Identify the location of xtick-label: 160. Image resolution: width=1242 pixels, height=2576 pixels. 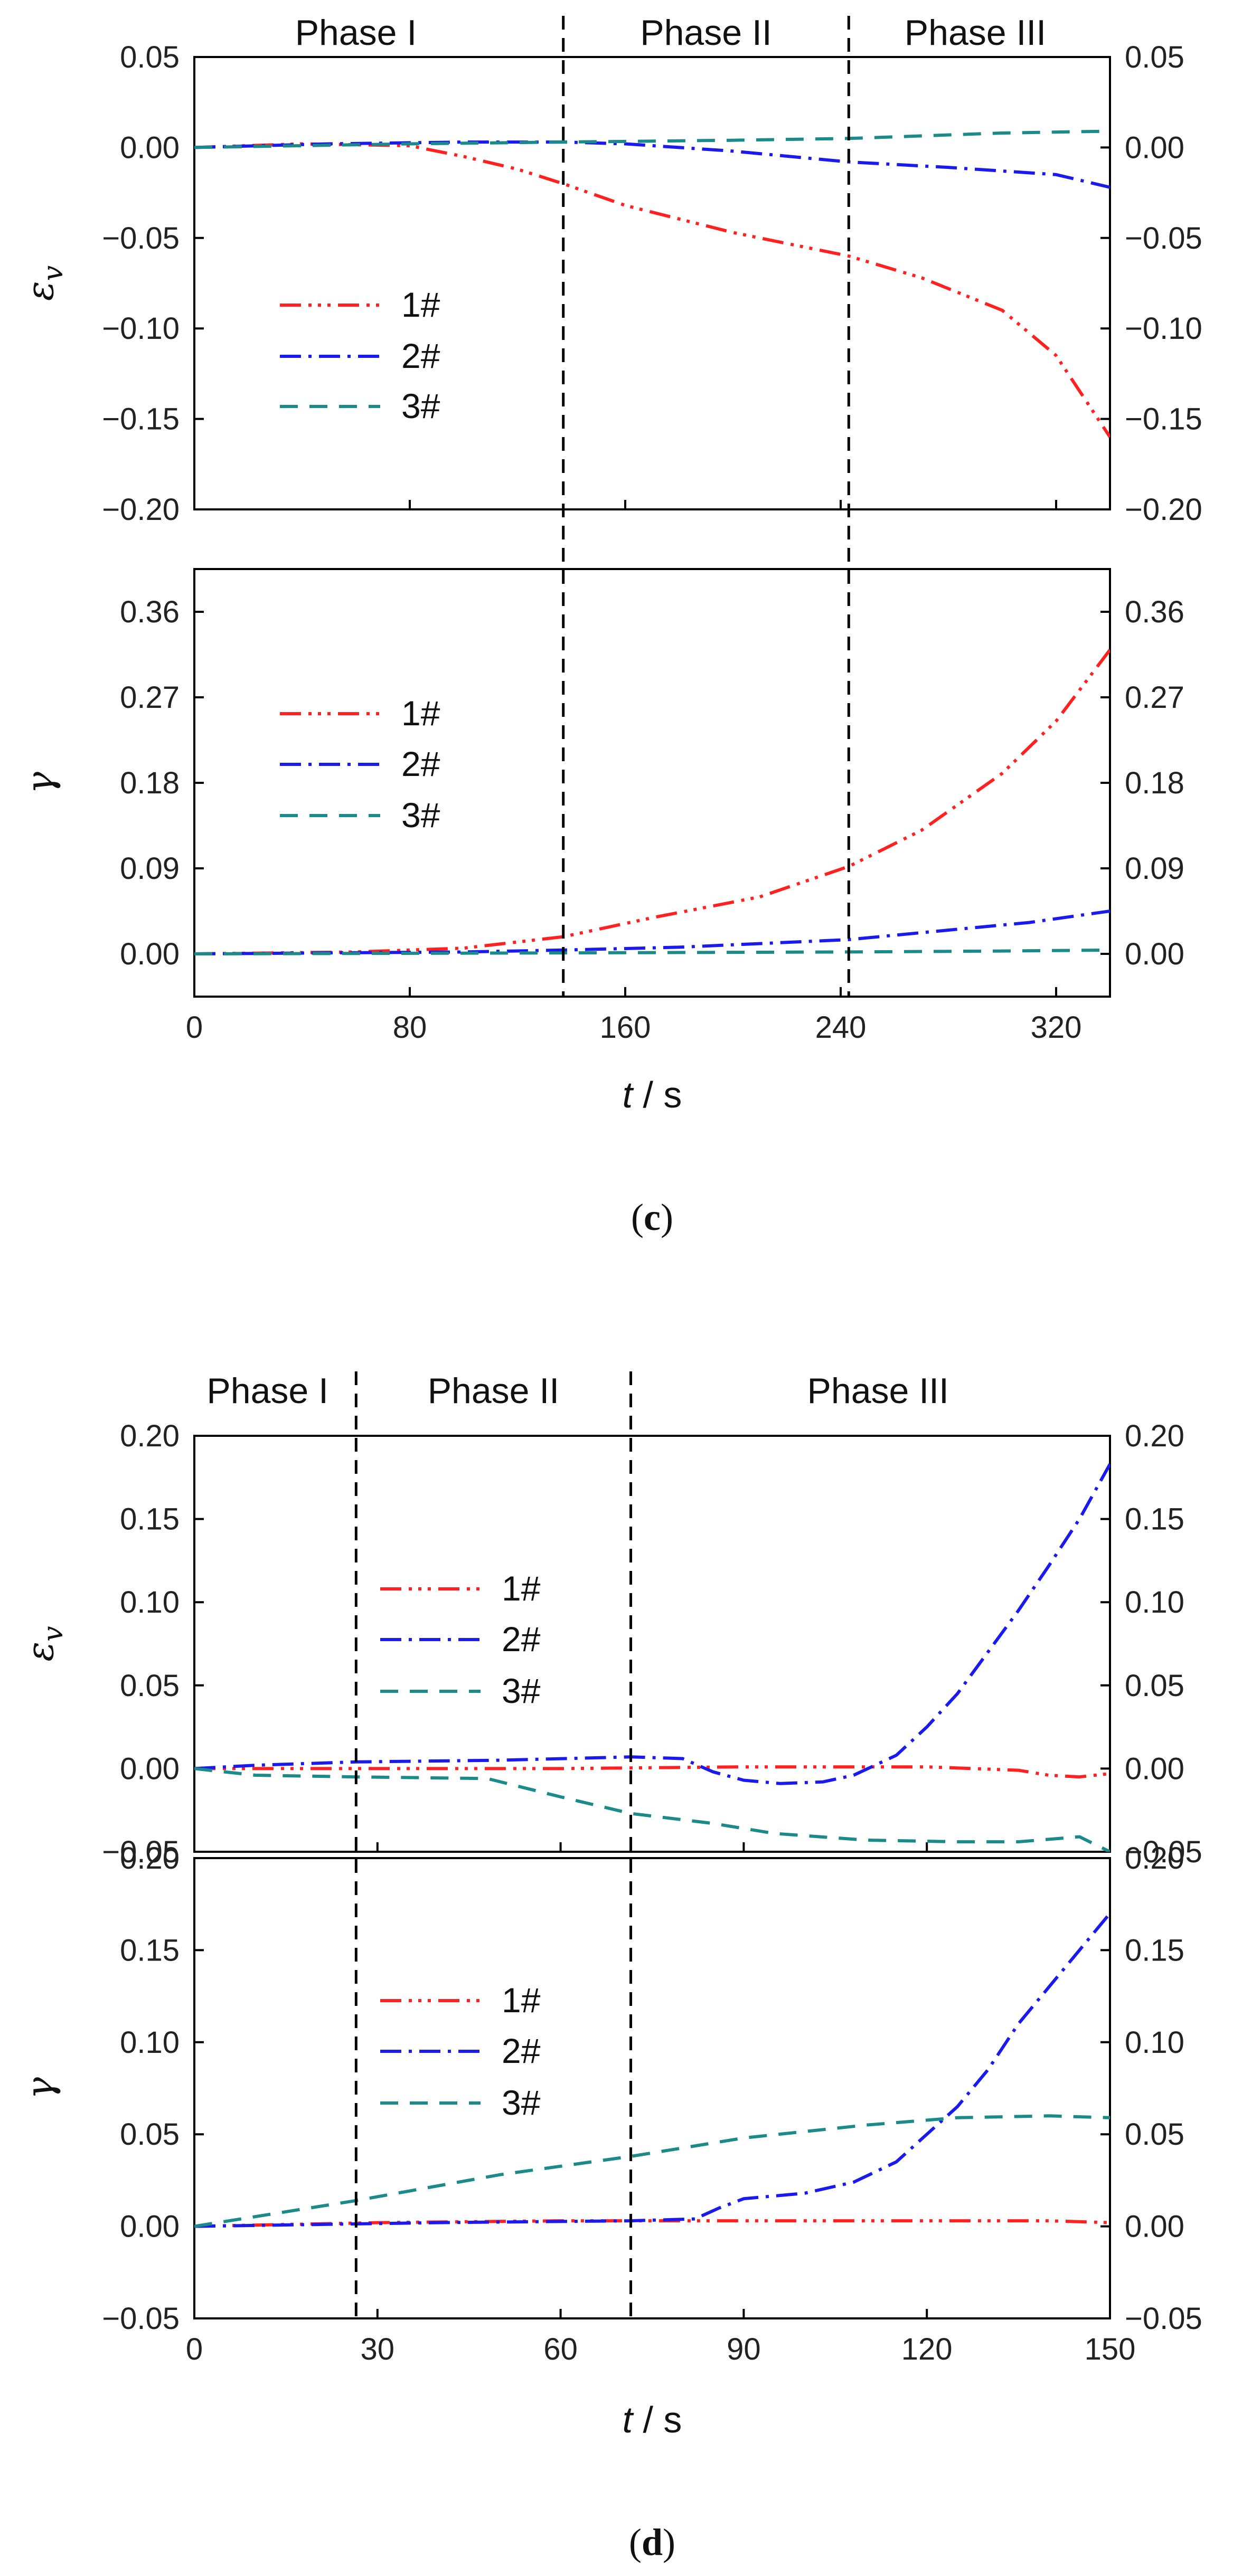
(625, 1027).